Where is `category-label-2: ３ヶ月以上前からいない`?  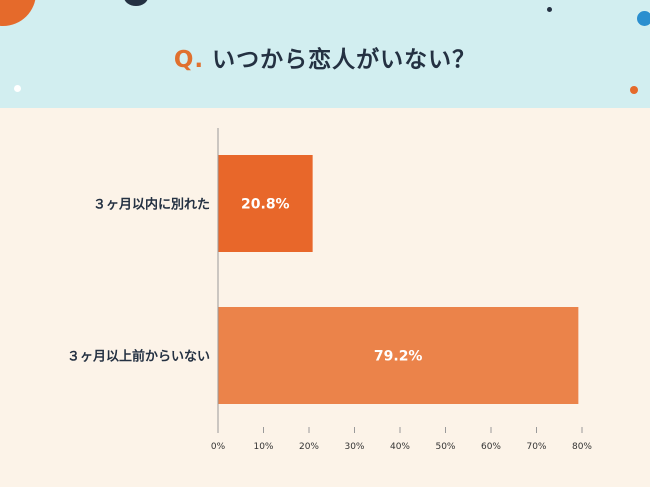 category-label-2: ３ヶ月以上前からいない is located at coordinates (138, 357).